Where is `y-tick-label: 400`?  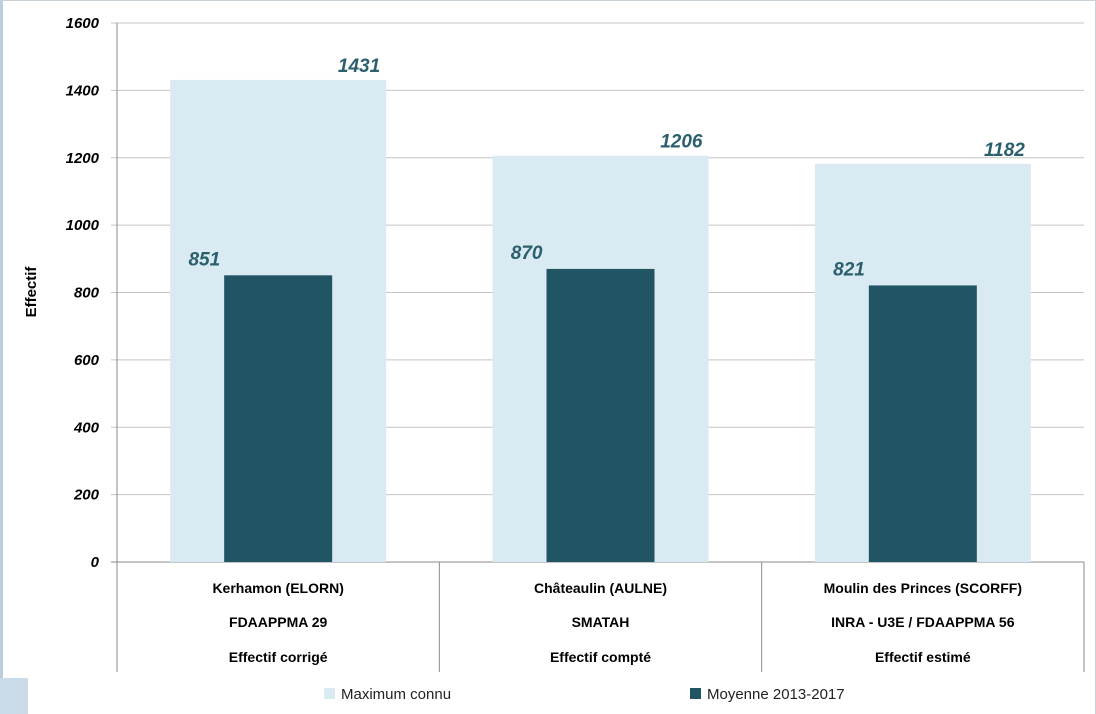 y-tick-label: 400 is located at coordinates (86, 427).